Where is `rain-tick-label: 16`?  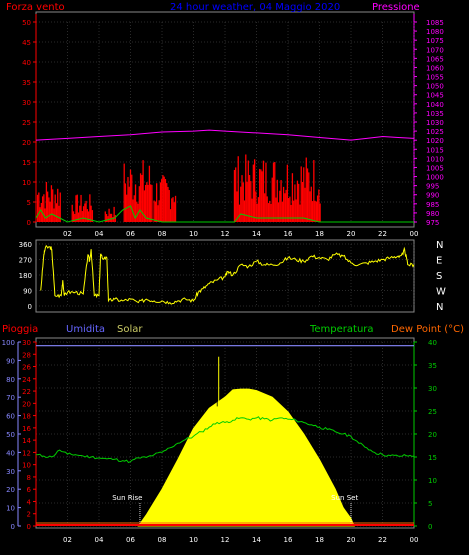
rain-tick-label: 16 is located at coordinates (26, 429).